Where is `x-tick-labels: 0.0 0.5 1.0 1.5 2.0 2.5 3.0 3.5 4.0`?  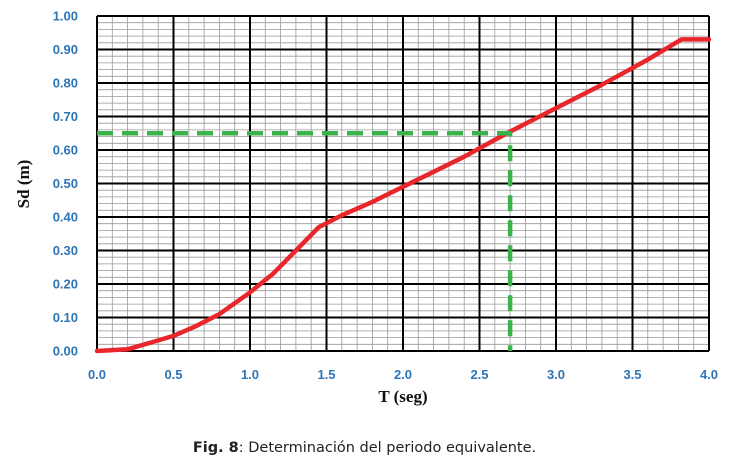 x-tick-labels: 0.0 0.5 1.0 1.5 2.0 2.5 3.0 3.5 4.0 is located at coordinates (403, 374).